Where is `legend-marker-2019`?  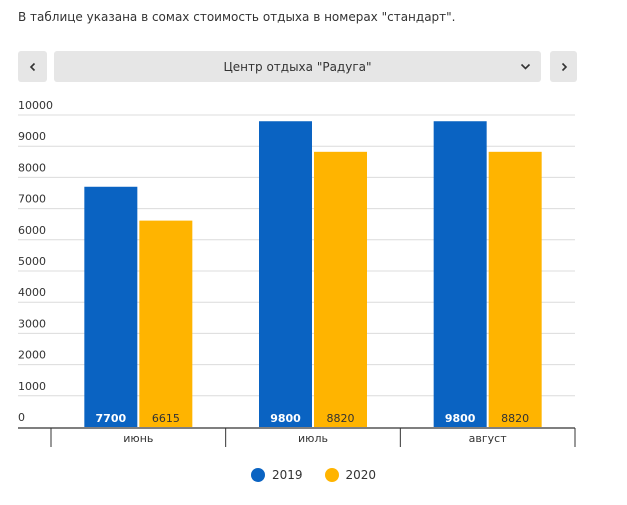 legend-marker-2019 is located at coordinates (257, 475).